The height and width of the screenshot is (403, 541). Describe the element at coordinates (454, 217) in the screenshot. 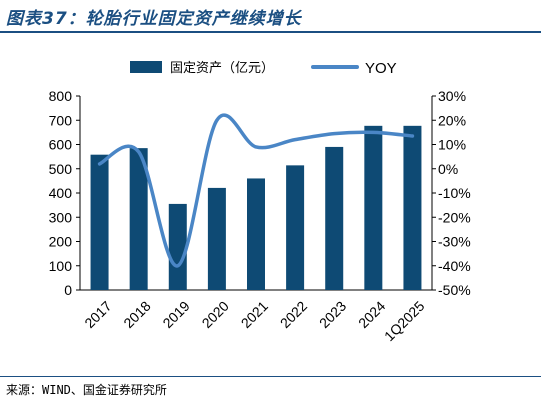

I see `right-tick-label: -20%` at that location.